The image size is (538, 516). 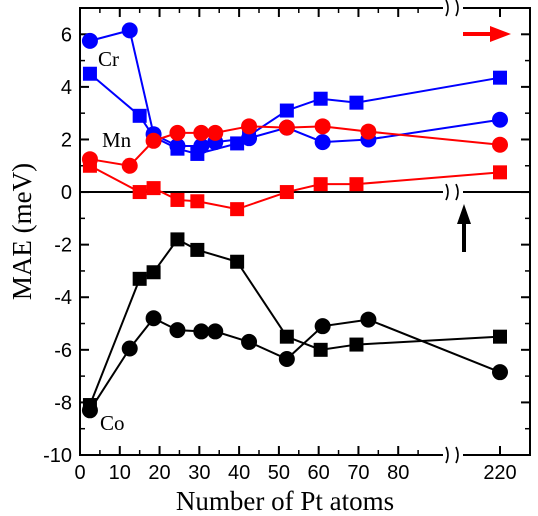 What do you see at coordinates (57, 456) in the screenshot?
I see `y-tick-label: -10` at bounding box center [57, 456].